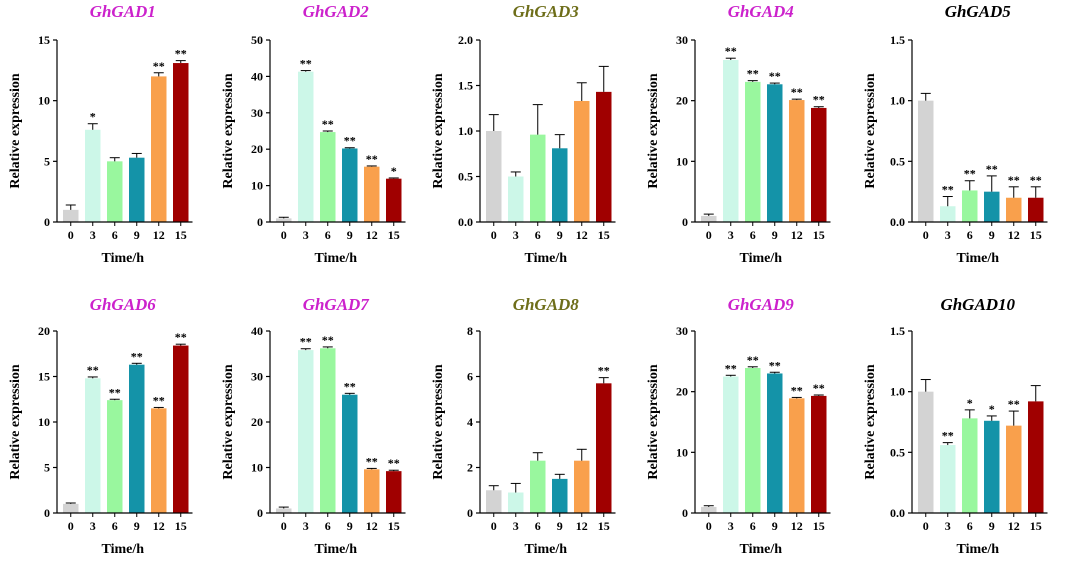 This screenshot has width=1065, height=564. Describe the element at coordinates (761, 11) in the screenshot. I see `chart-title: GhGAD4` at that location.